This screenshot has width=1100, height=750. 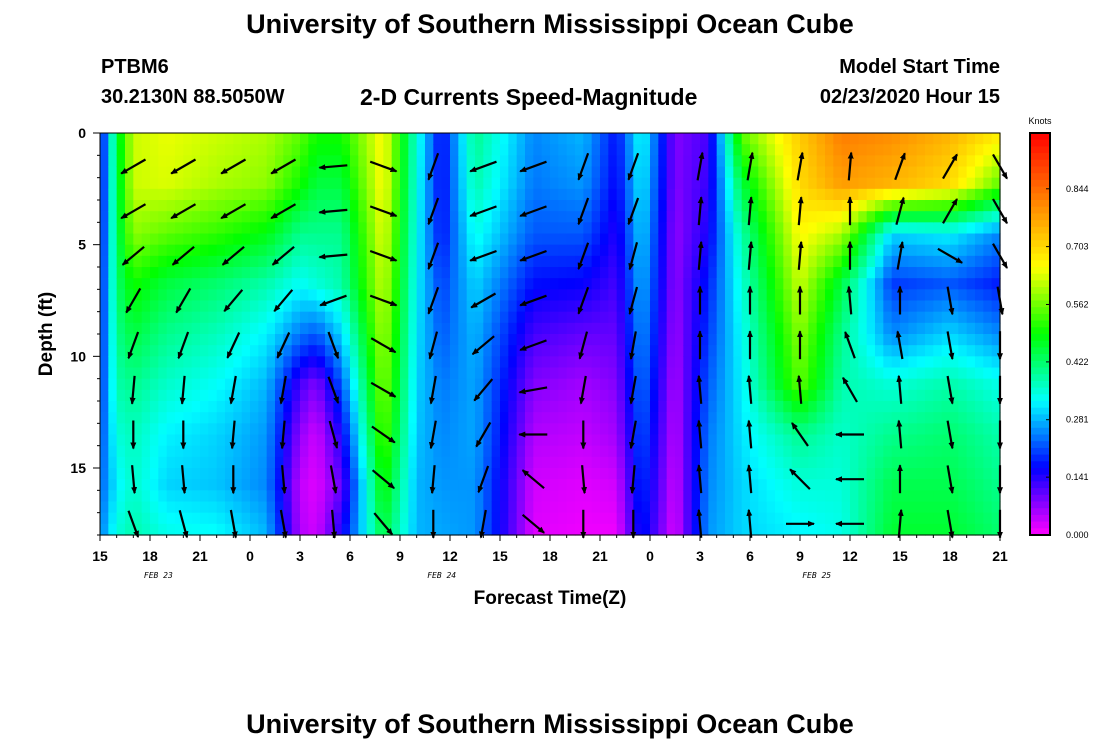 What do you see at coordinates (700, 556) in the screenshot?
I see `x-tick-label: 3` at bounding box center [700, 556].